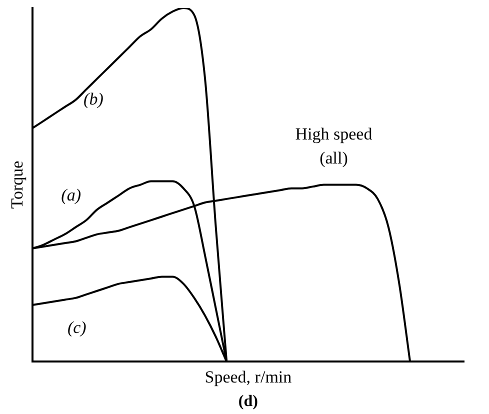 This screenshot has width=489, height=414. What do you see at coordinates (77, 328) in the screenshot?
I see `series-label: (c)` at bounding box center [77, 328].